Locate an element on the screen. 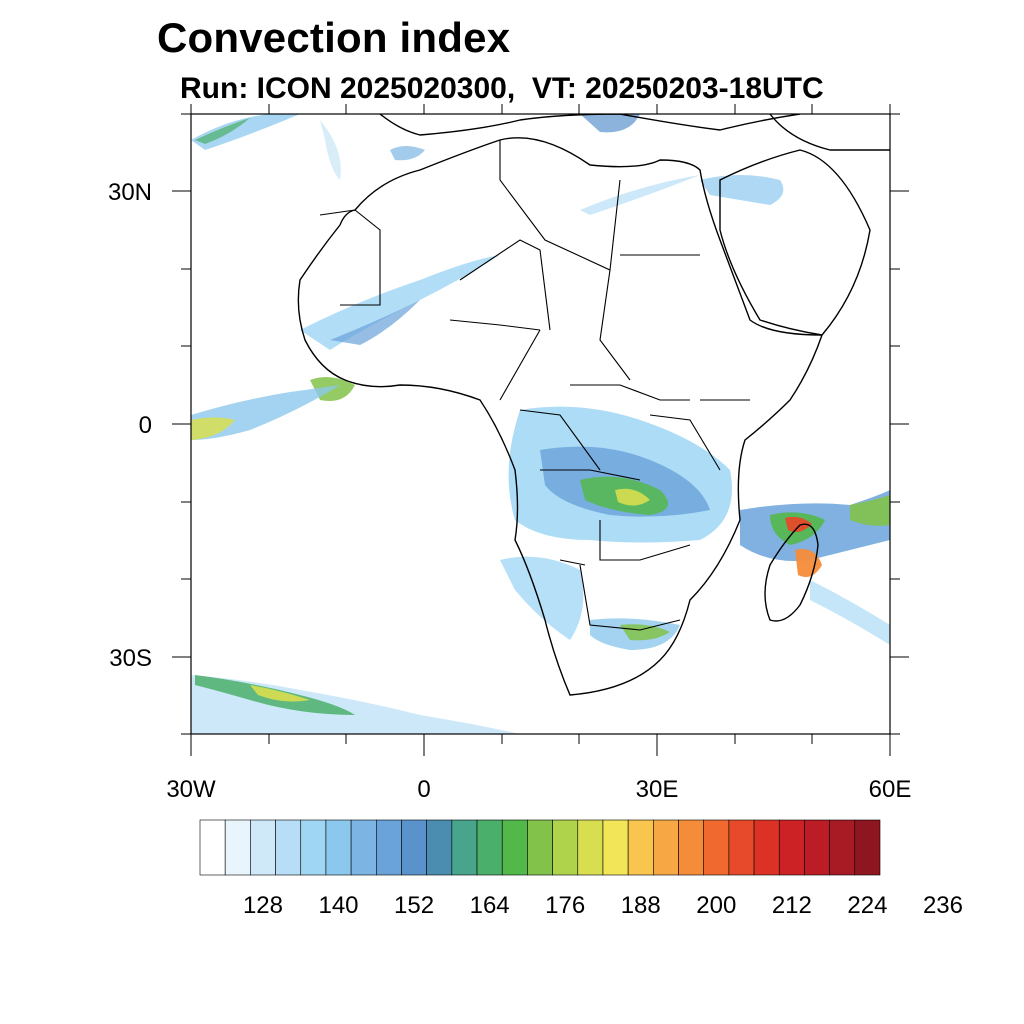 Image resolution: width=1024 pixels, height=1024 pixels. lon-label-30e: 30E is located at coordinates (657, 789).